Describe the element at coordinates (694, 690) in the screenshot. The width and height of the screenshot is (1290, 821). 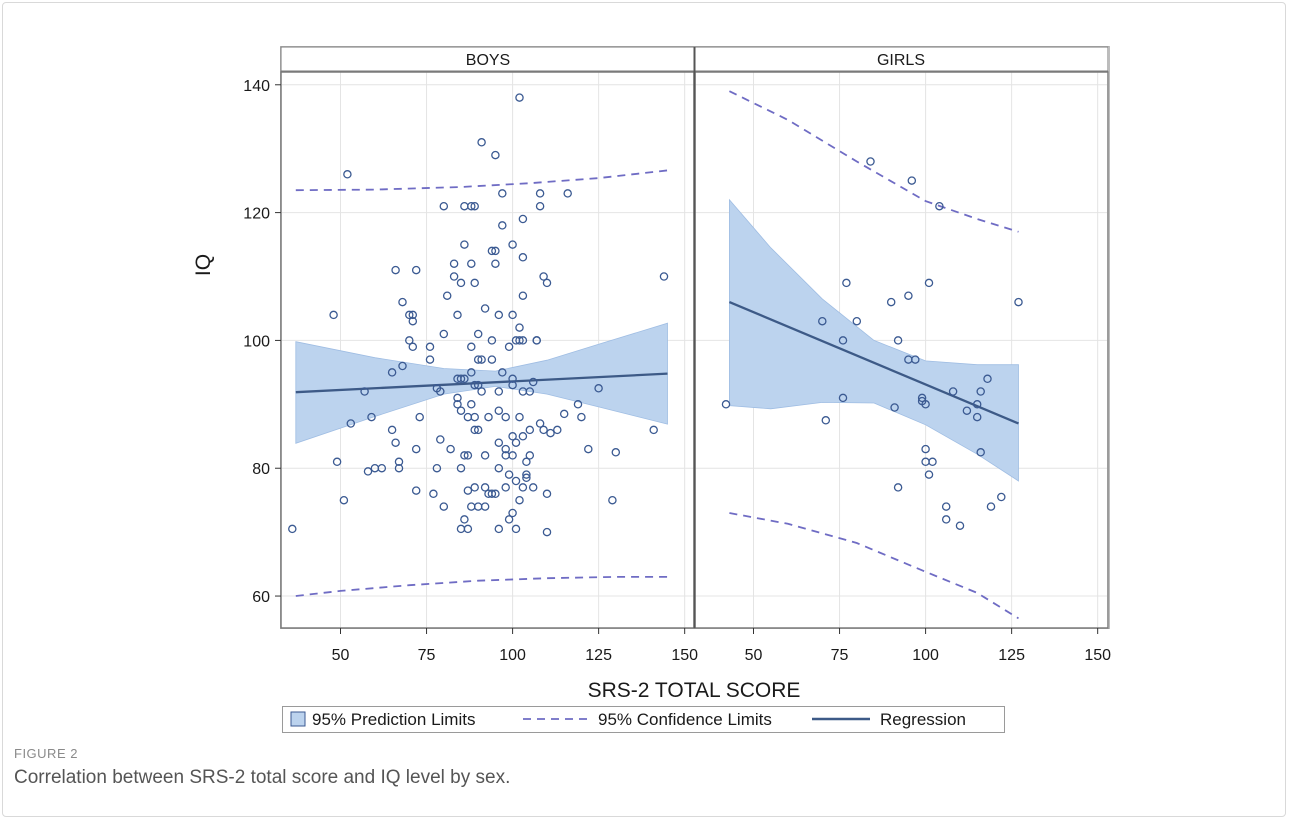
I see `x-axis-label: SRS-2 TOTAL SCORE` at that location.